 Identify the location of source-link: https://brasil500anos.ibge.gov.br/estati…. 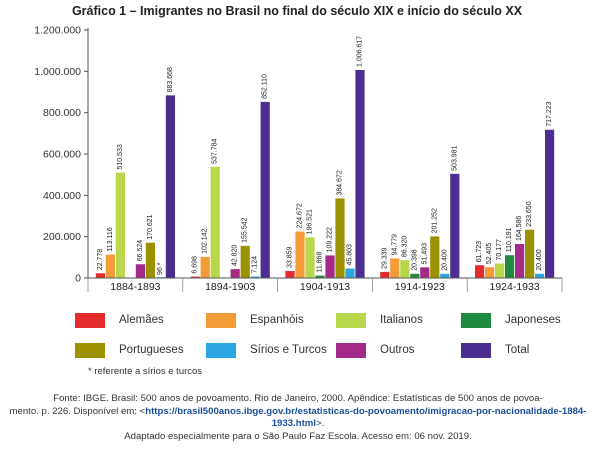
(366, 417).